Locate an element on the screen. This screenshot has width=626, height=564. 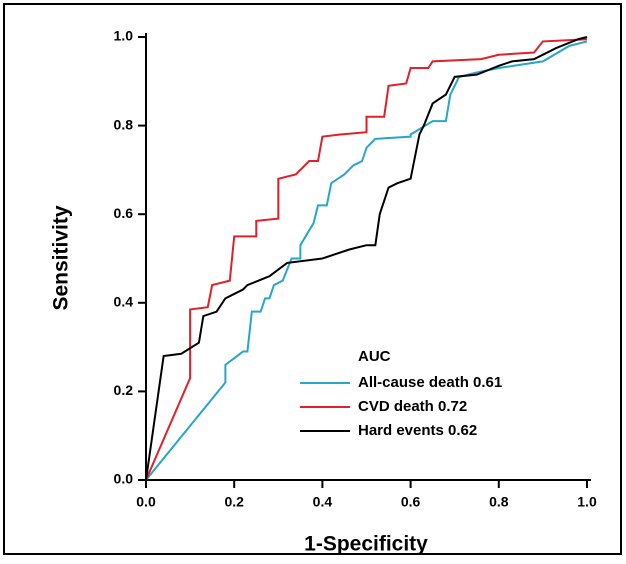
x-tick-label: 0.0 is located at coordinates (146, 502).